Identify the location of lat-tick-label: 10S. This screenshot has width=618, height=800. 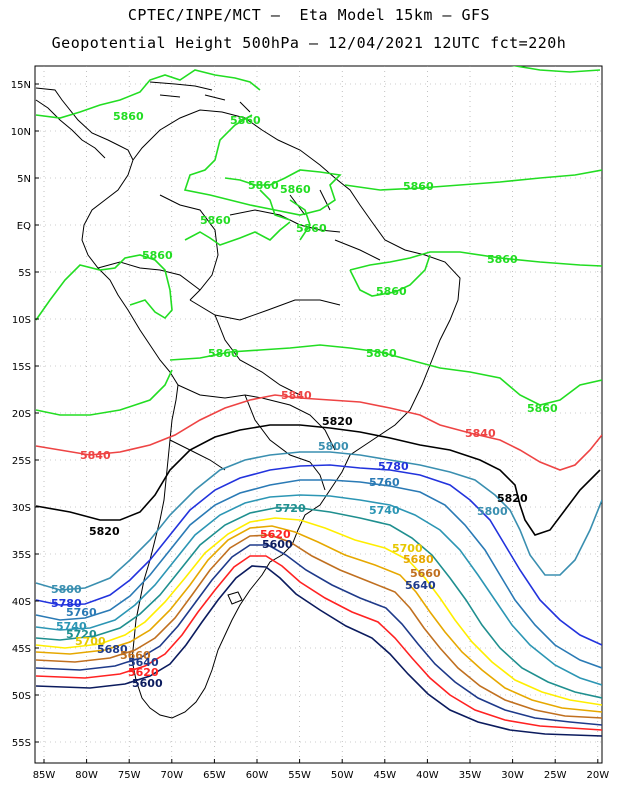
(21, 320).